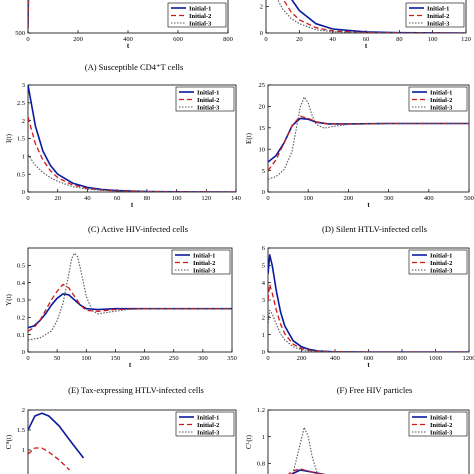  I want to click on x-tick-label: 300, so click(203, 358).